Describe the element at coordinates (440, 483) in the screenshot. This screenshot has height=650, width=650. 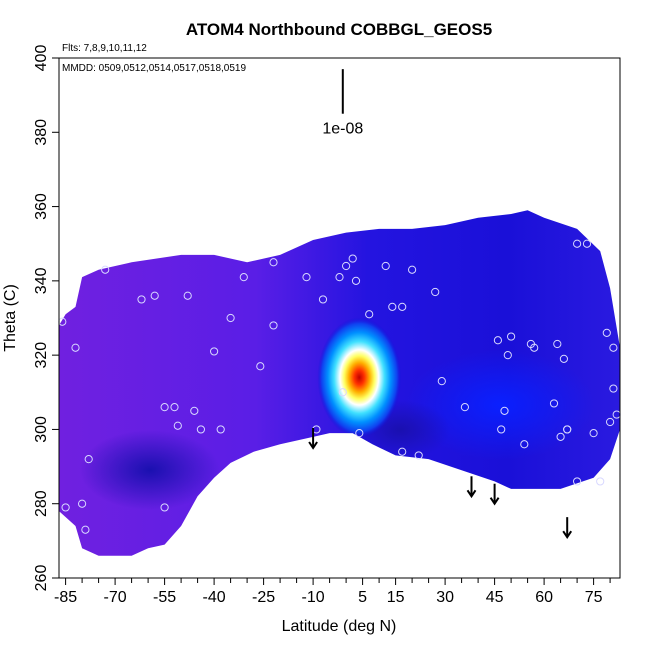
I see `arrows` at that location.